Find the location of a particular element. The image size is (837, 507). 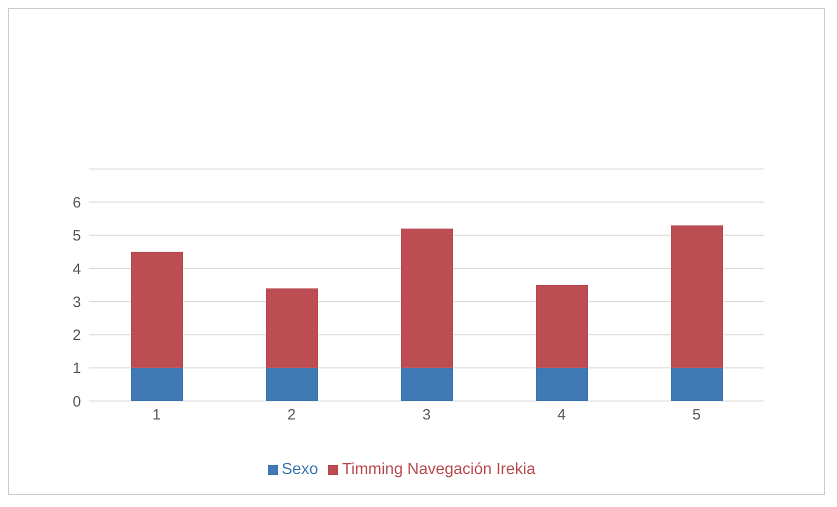

y-tick-label: 1 is located at coordinates (76, 369).